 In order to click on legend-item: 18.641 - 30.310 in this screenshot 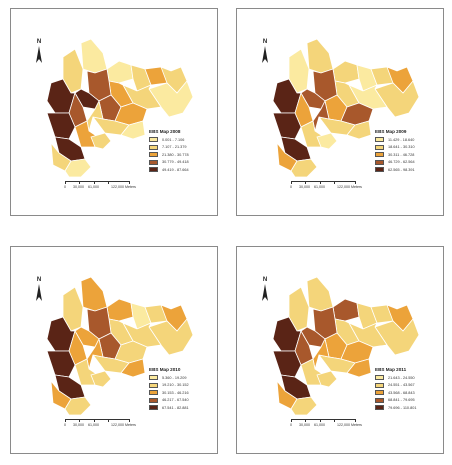, I will do `click(409, 148)`.